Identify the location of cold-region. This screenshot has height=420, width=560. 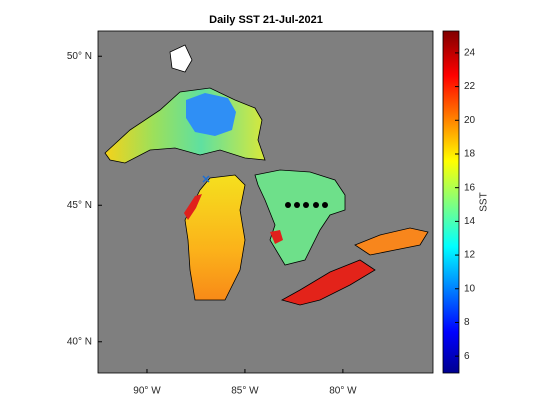
(211, 114).